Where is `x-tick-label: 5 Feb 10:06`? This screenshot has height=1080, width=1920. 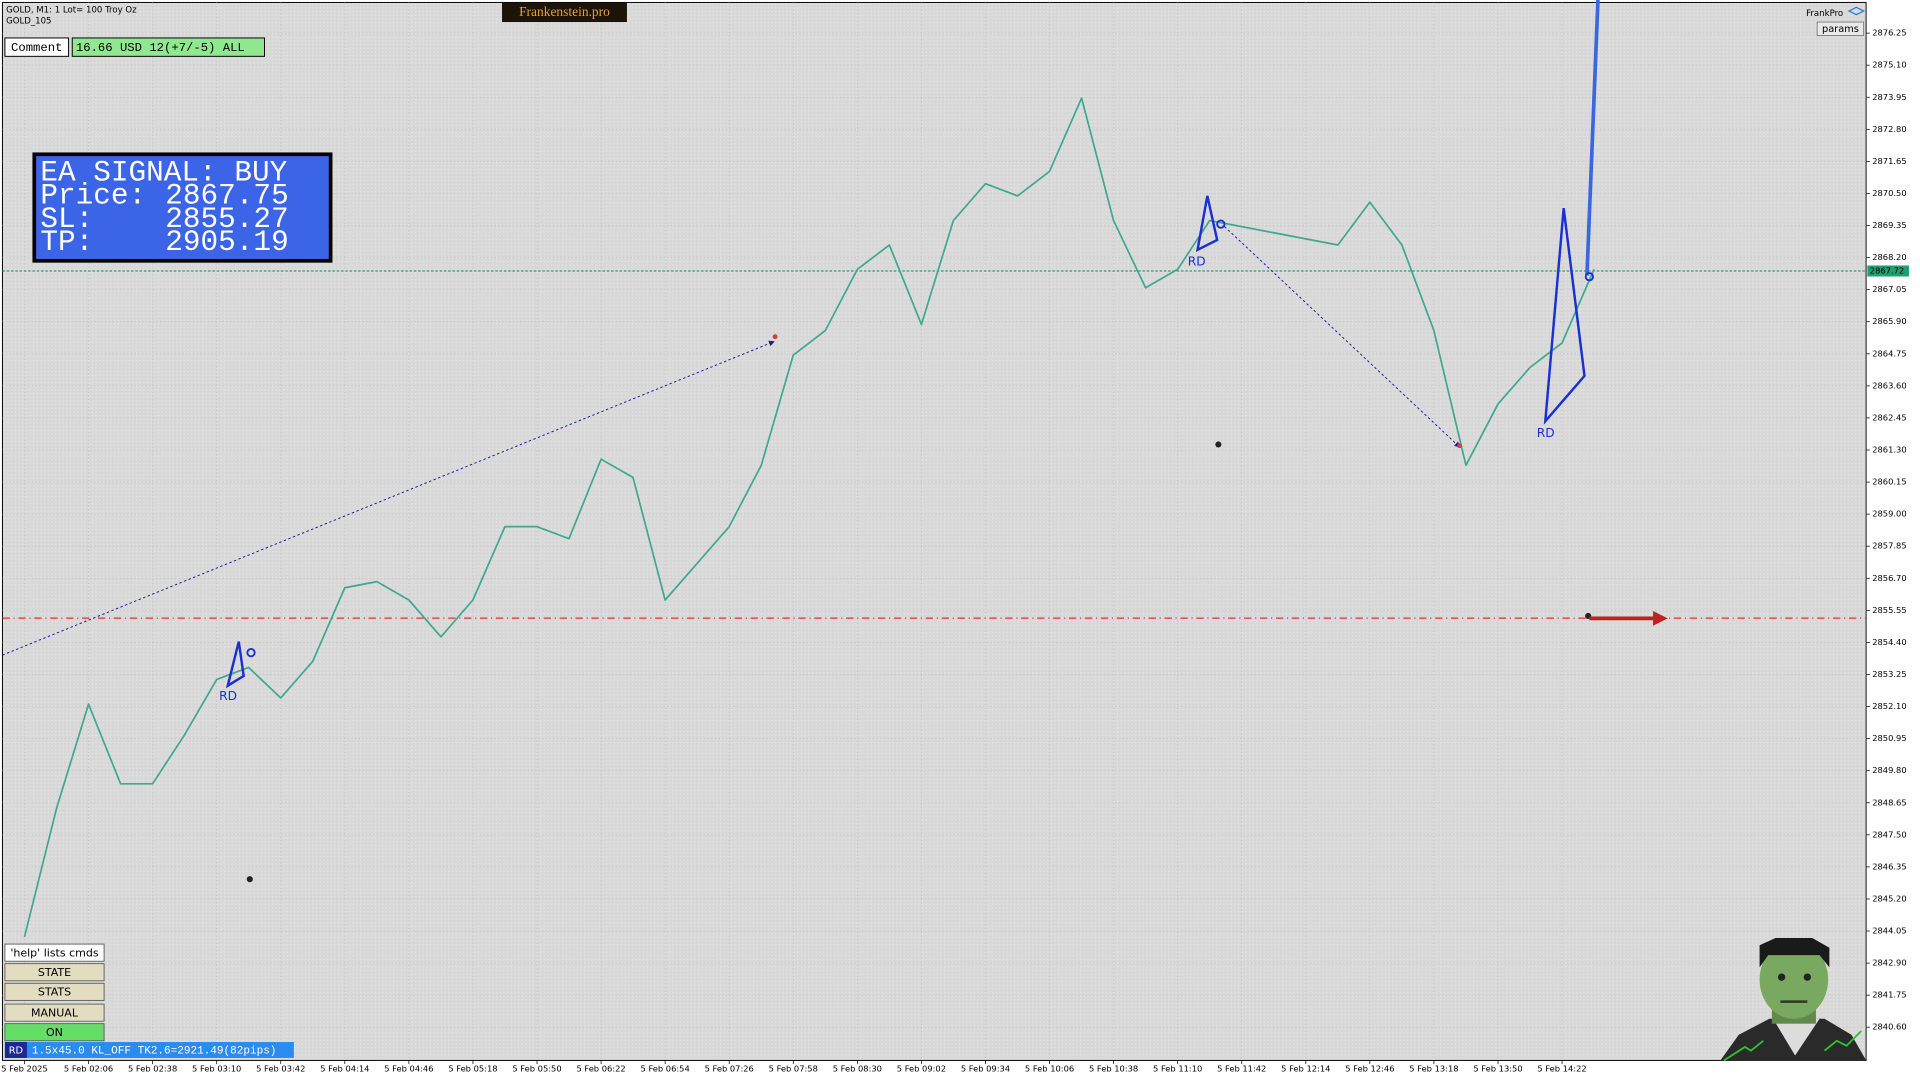 x-tick-label: 5 Feb 10:06 is located at coordinates (1049, 1068).